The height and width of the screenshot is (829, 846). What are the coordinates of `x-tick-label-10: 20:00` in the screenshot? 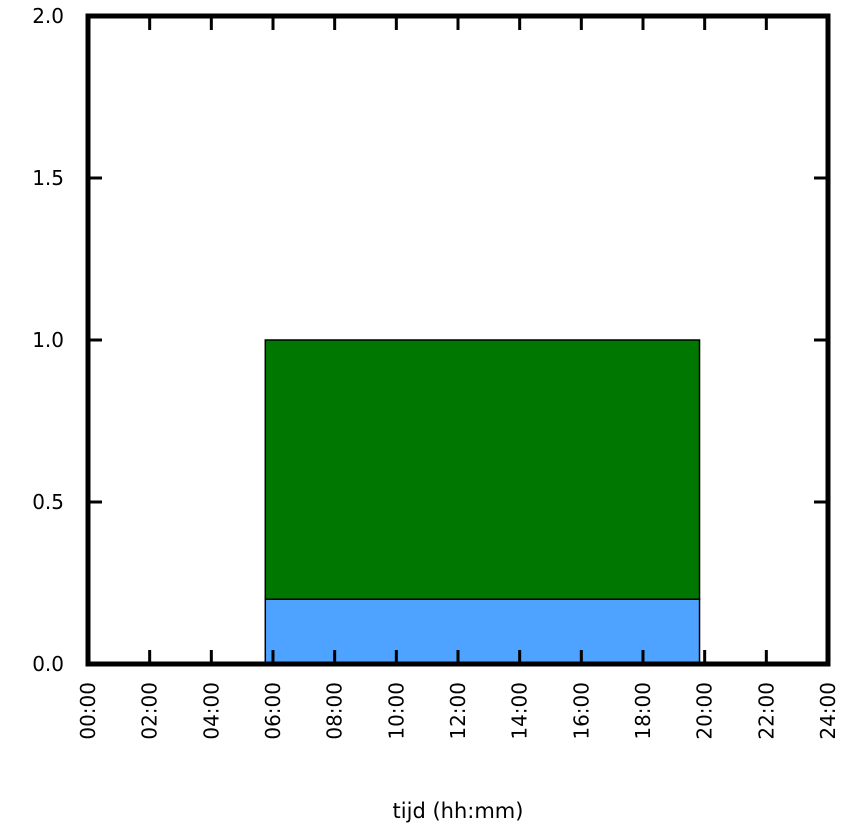 It's located at (705, 711).